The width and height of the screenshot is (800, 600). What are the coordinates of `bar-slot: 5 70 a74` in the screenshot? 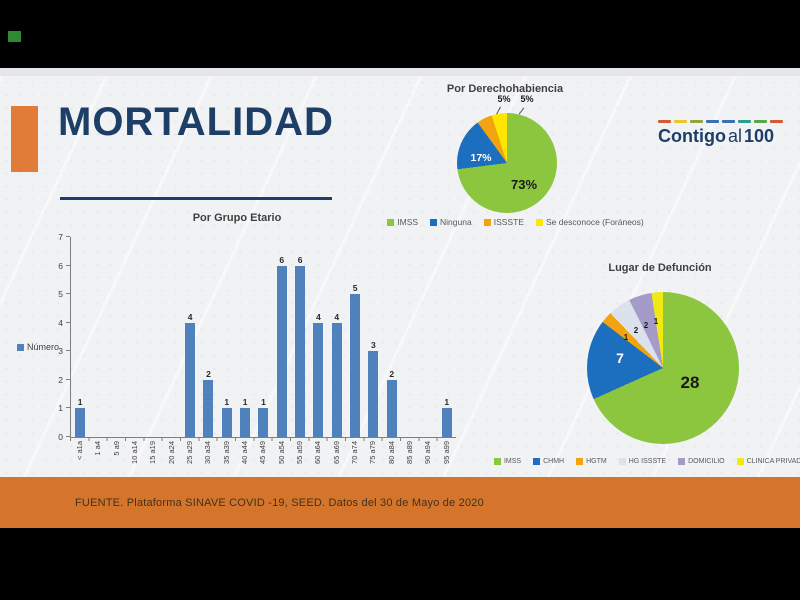 It's located at (355, 350).